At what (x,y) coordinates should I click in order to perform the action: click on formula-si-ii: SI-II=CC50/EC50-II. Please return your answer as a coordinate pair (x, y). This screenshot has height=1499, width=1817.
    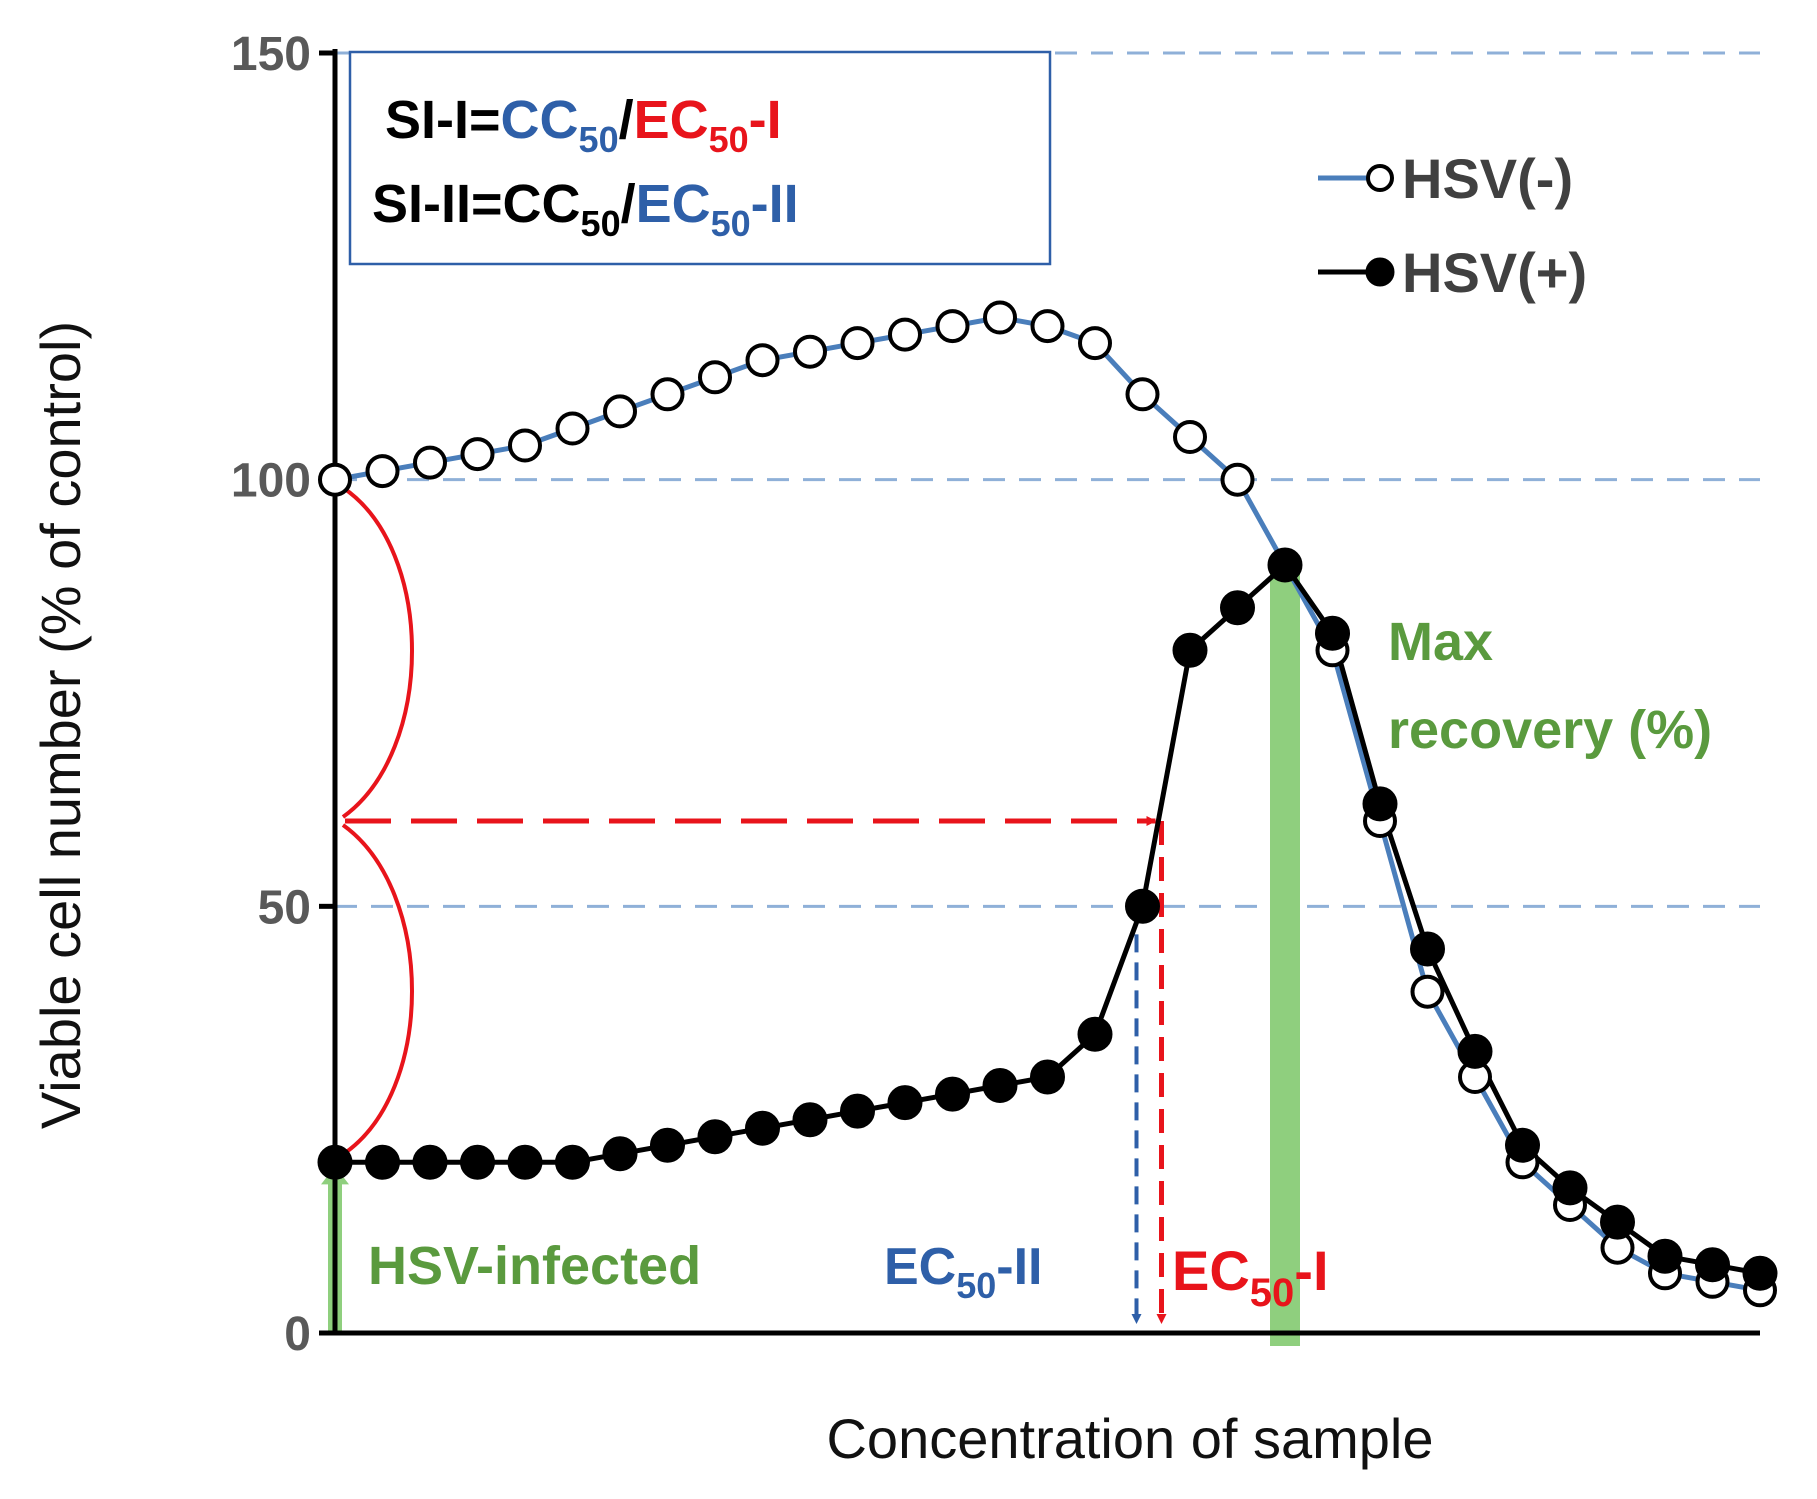
    Looking at the image, I should click on (585, 209).